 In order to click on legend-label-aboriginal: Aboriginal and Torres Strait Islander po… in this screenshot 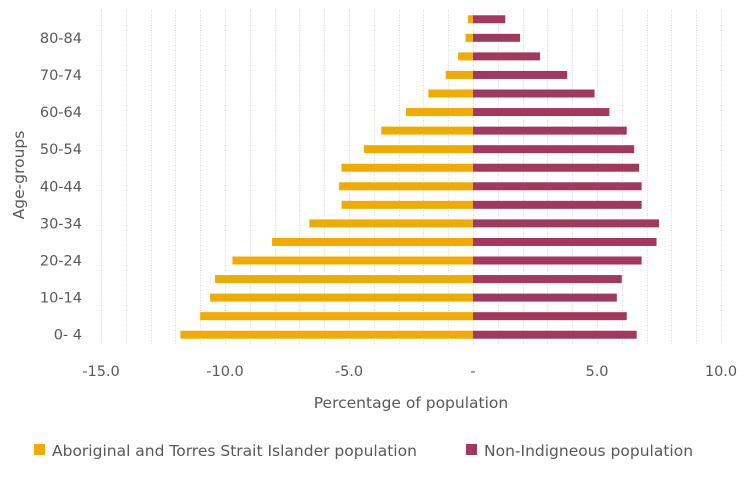, I will do `click(234, 451)`.